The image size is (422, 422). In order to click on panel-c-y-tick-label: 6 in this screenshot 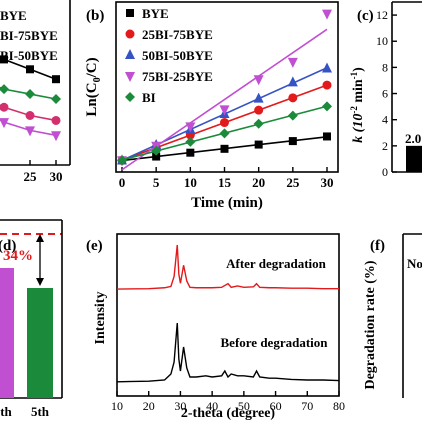, I will do `click(385, 94)`.